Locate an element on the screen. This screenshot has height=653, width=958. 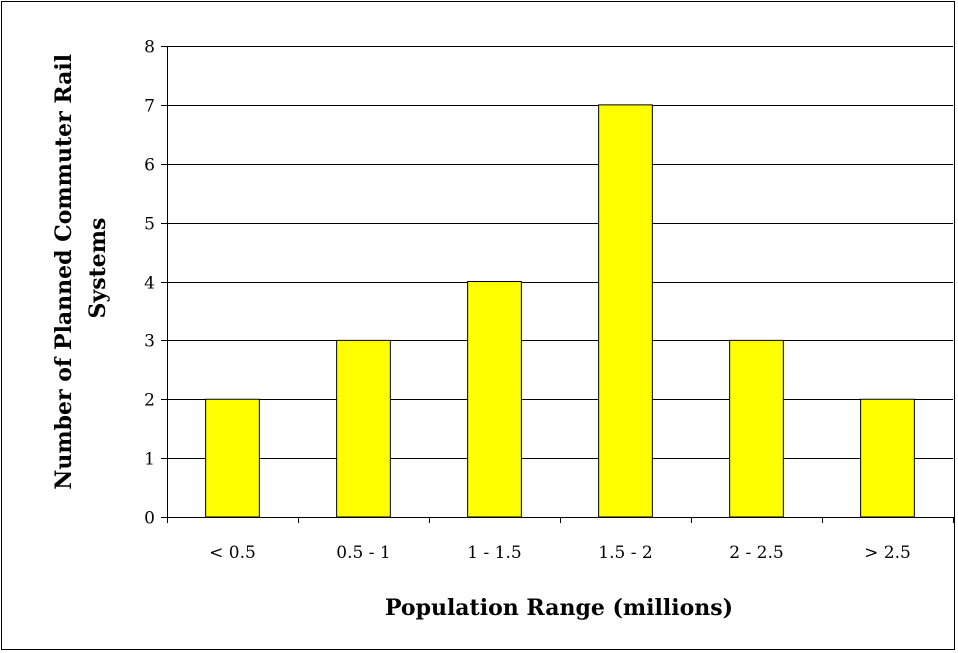
x-tick-label: 0.5 - 1 is located at coordinates (363, 553).